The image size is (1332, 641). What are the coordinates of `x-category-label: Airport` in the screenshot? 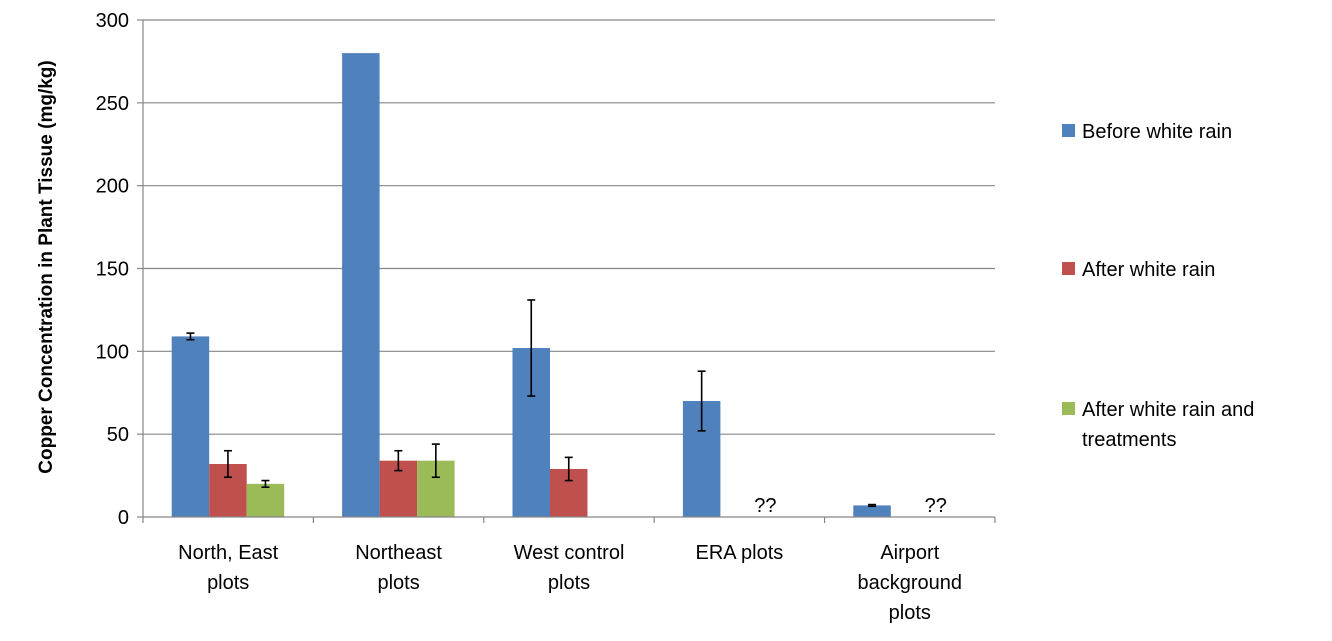 It's located at (909, 553).